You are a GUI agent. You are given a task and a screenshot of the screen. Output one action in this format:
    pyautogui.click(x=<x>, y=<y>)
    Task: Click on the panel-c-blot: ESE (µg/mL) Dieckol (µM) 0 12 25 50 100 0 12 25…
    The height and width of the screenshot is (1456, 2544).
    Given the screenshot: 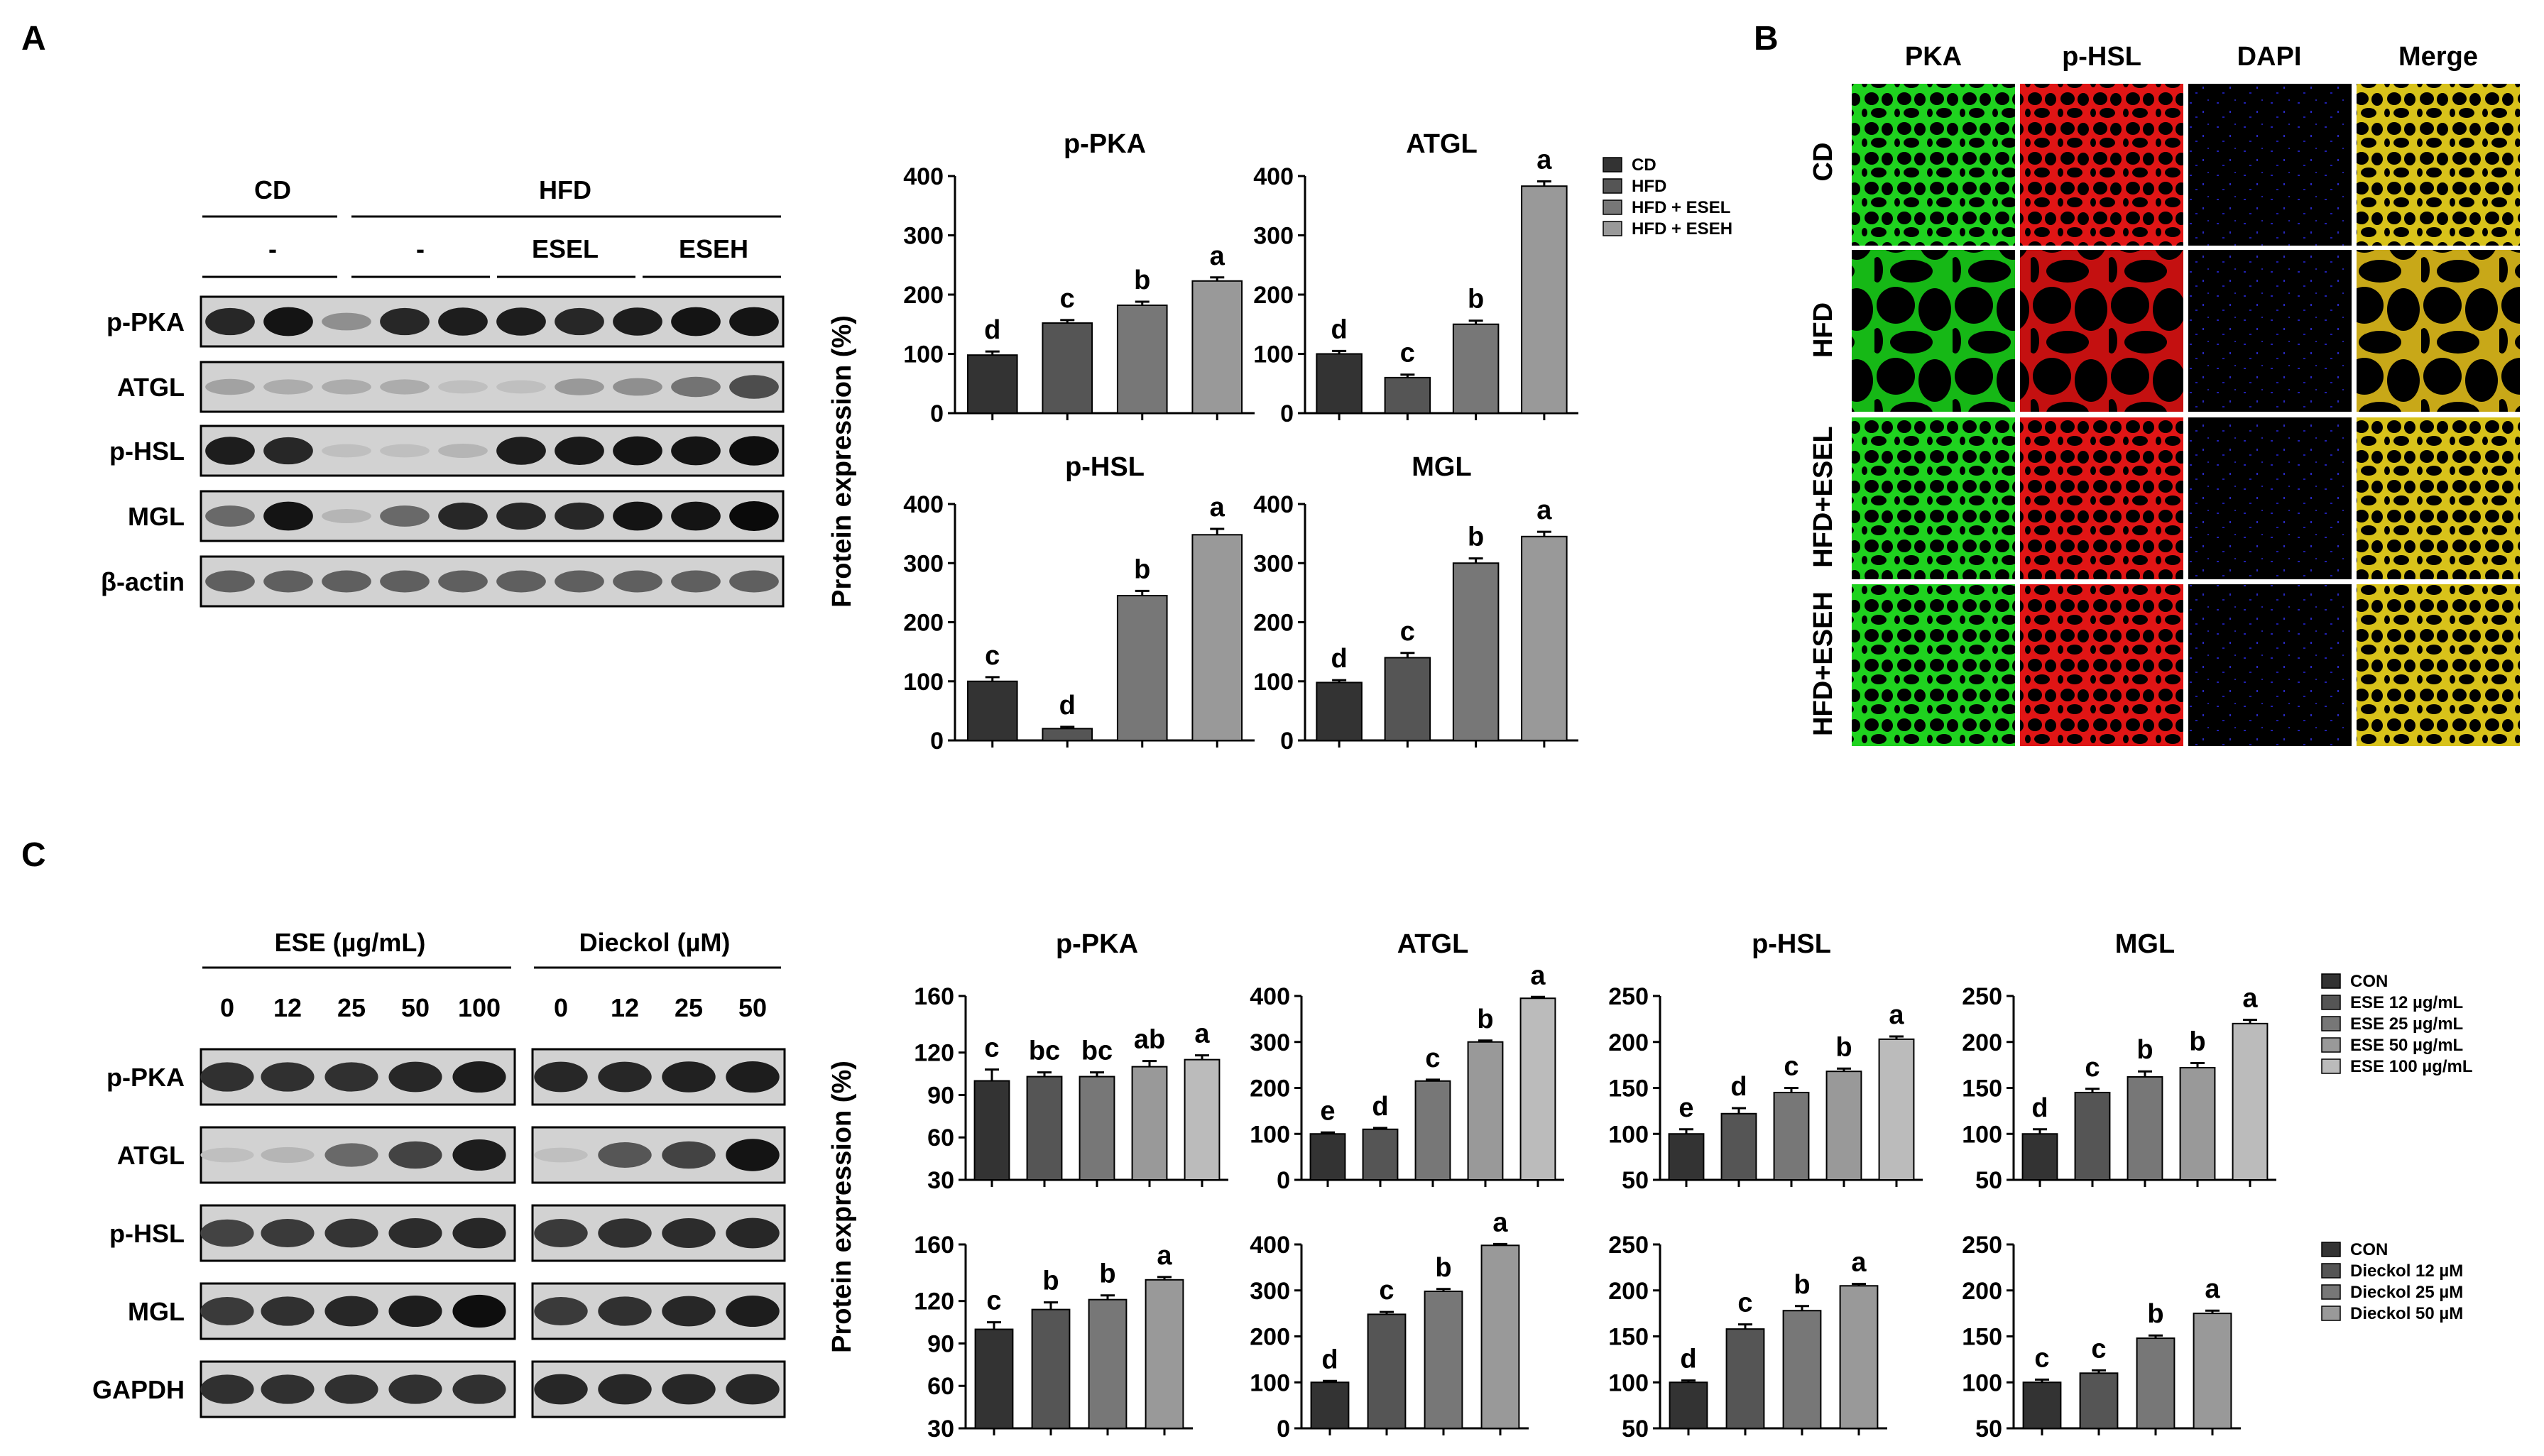 What is the action you would take?
    pyautogui.click(x=439, y=1173)
    